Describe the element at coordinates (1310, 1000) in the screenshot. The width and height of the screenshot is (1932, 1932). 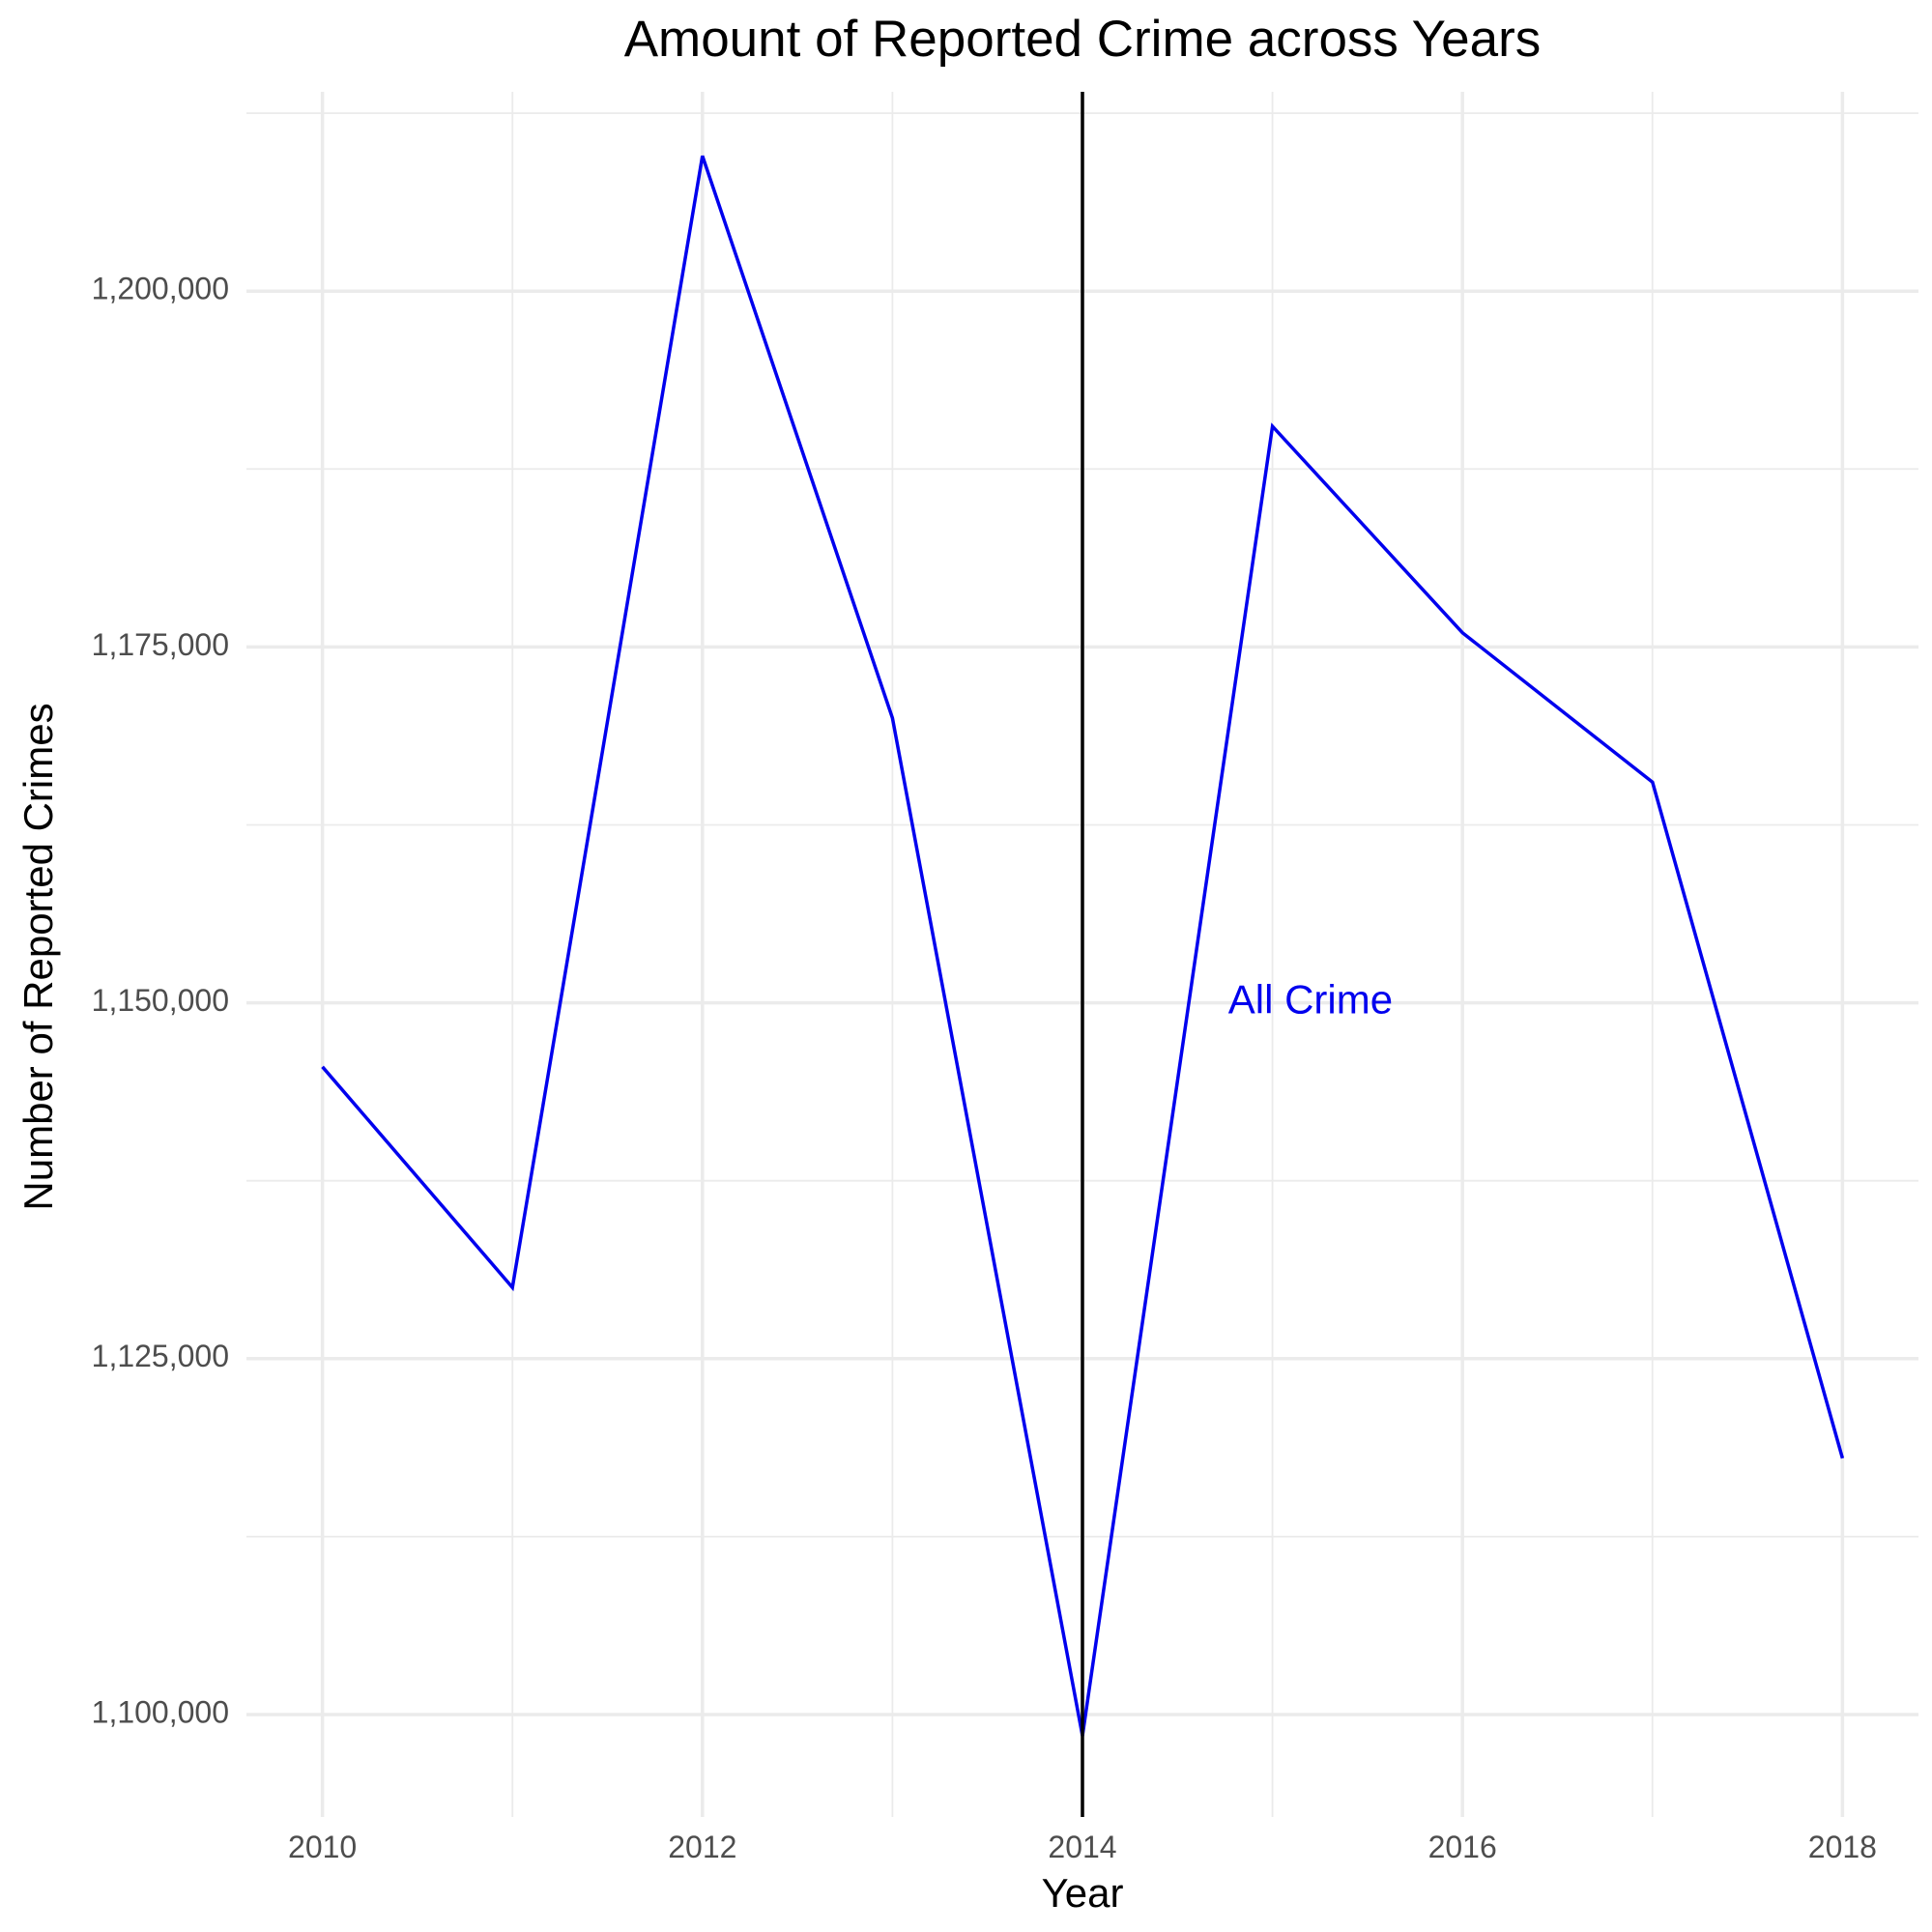
I see `annotation-label: All Crime` at that location.